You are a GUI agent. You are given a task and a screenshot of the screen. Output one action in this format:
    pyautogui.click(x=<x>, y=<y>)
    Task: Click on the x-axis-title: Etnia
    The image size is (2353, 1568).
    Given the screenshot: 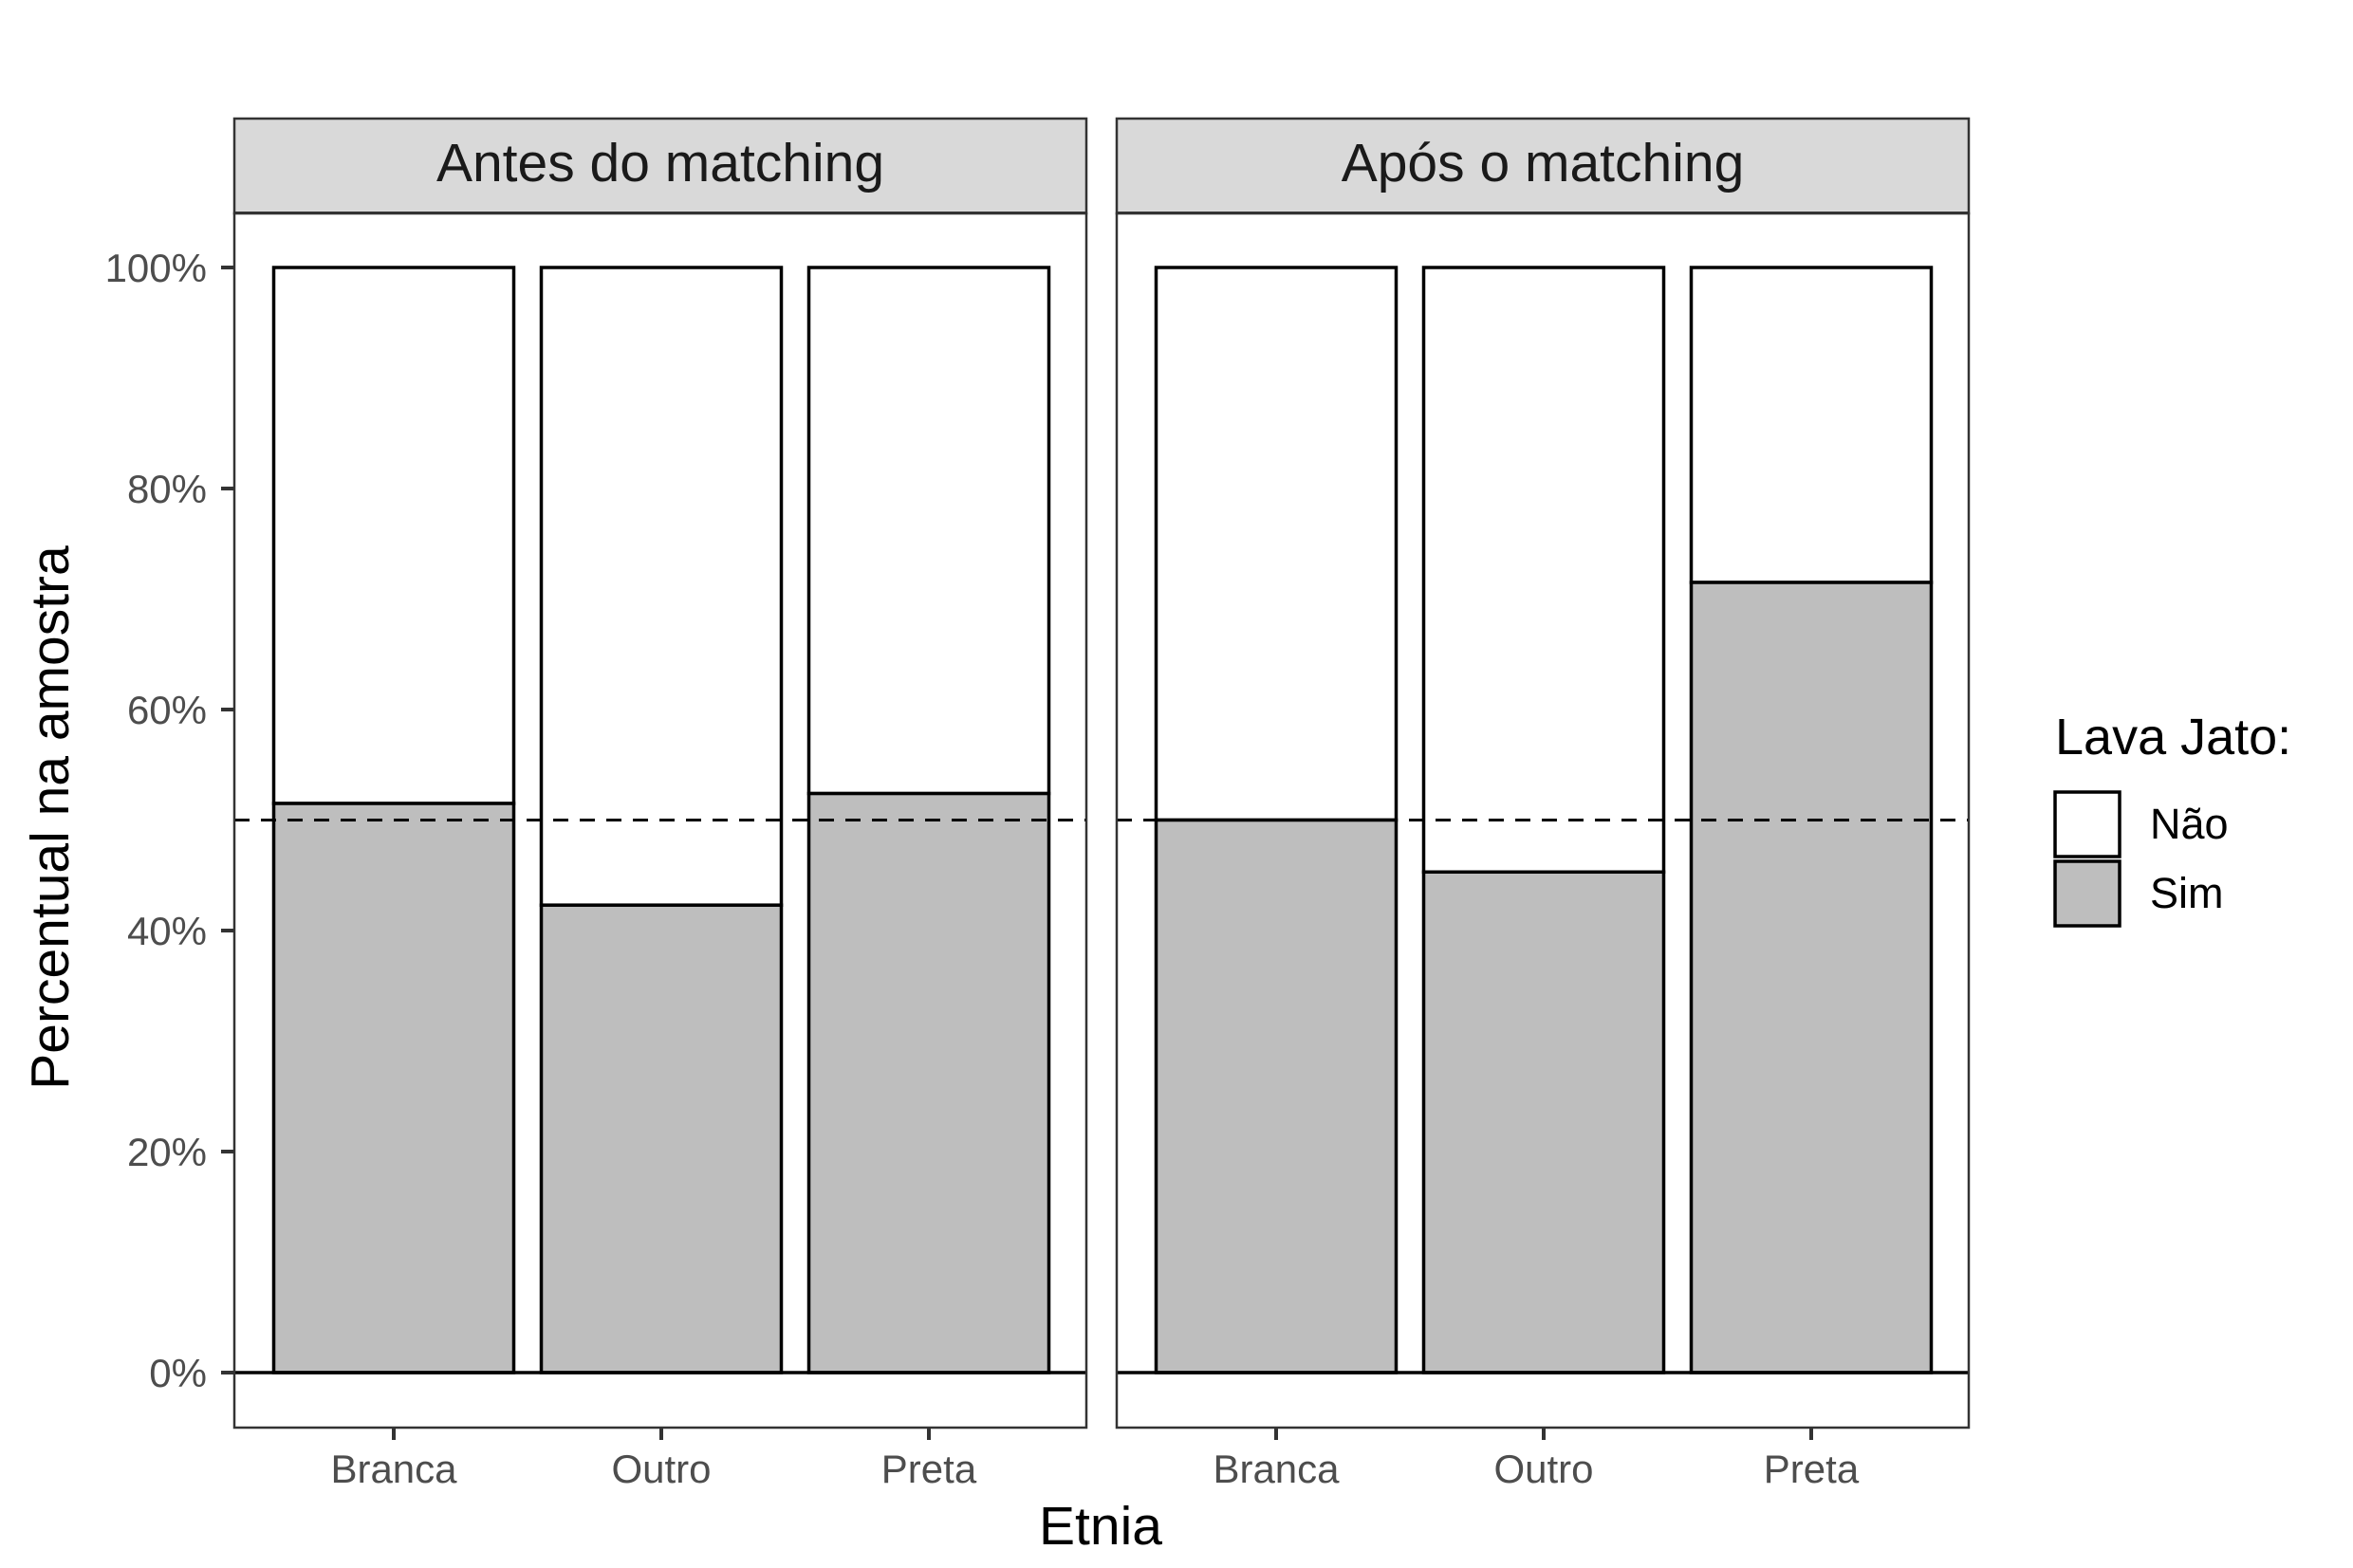 What is the action you would take?
    pyautogui.click(x=1100, y=1526)
    